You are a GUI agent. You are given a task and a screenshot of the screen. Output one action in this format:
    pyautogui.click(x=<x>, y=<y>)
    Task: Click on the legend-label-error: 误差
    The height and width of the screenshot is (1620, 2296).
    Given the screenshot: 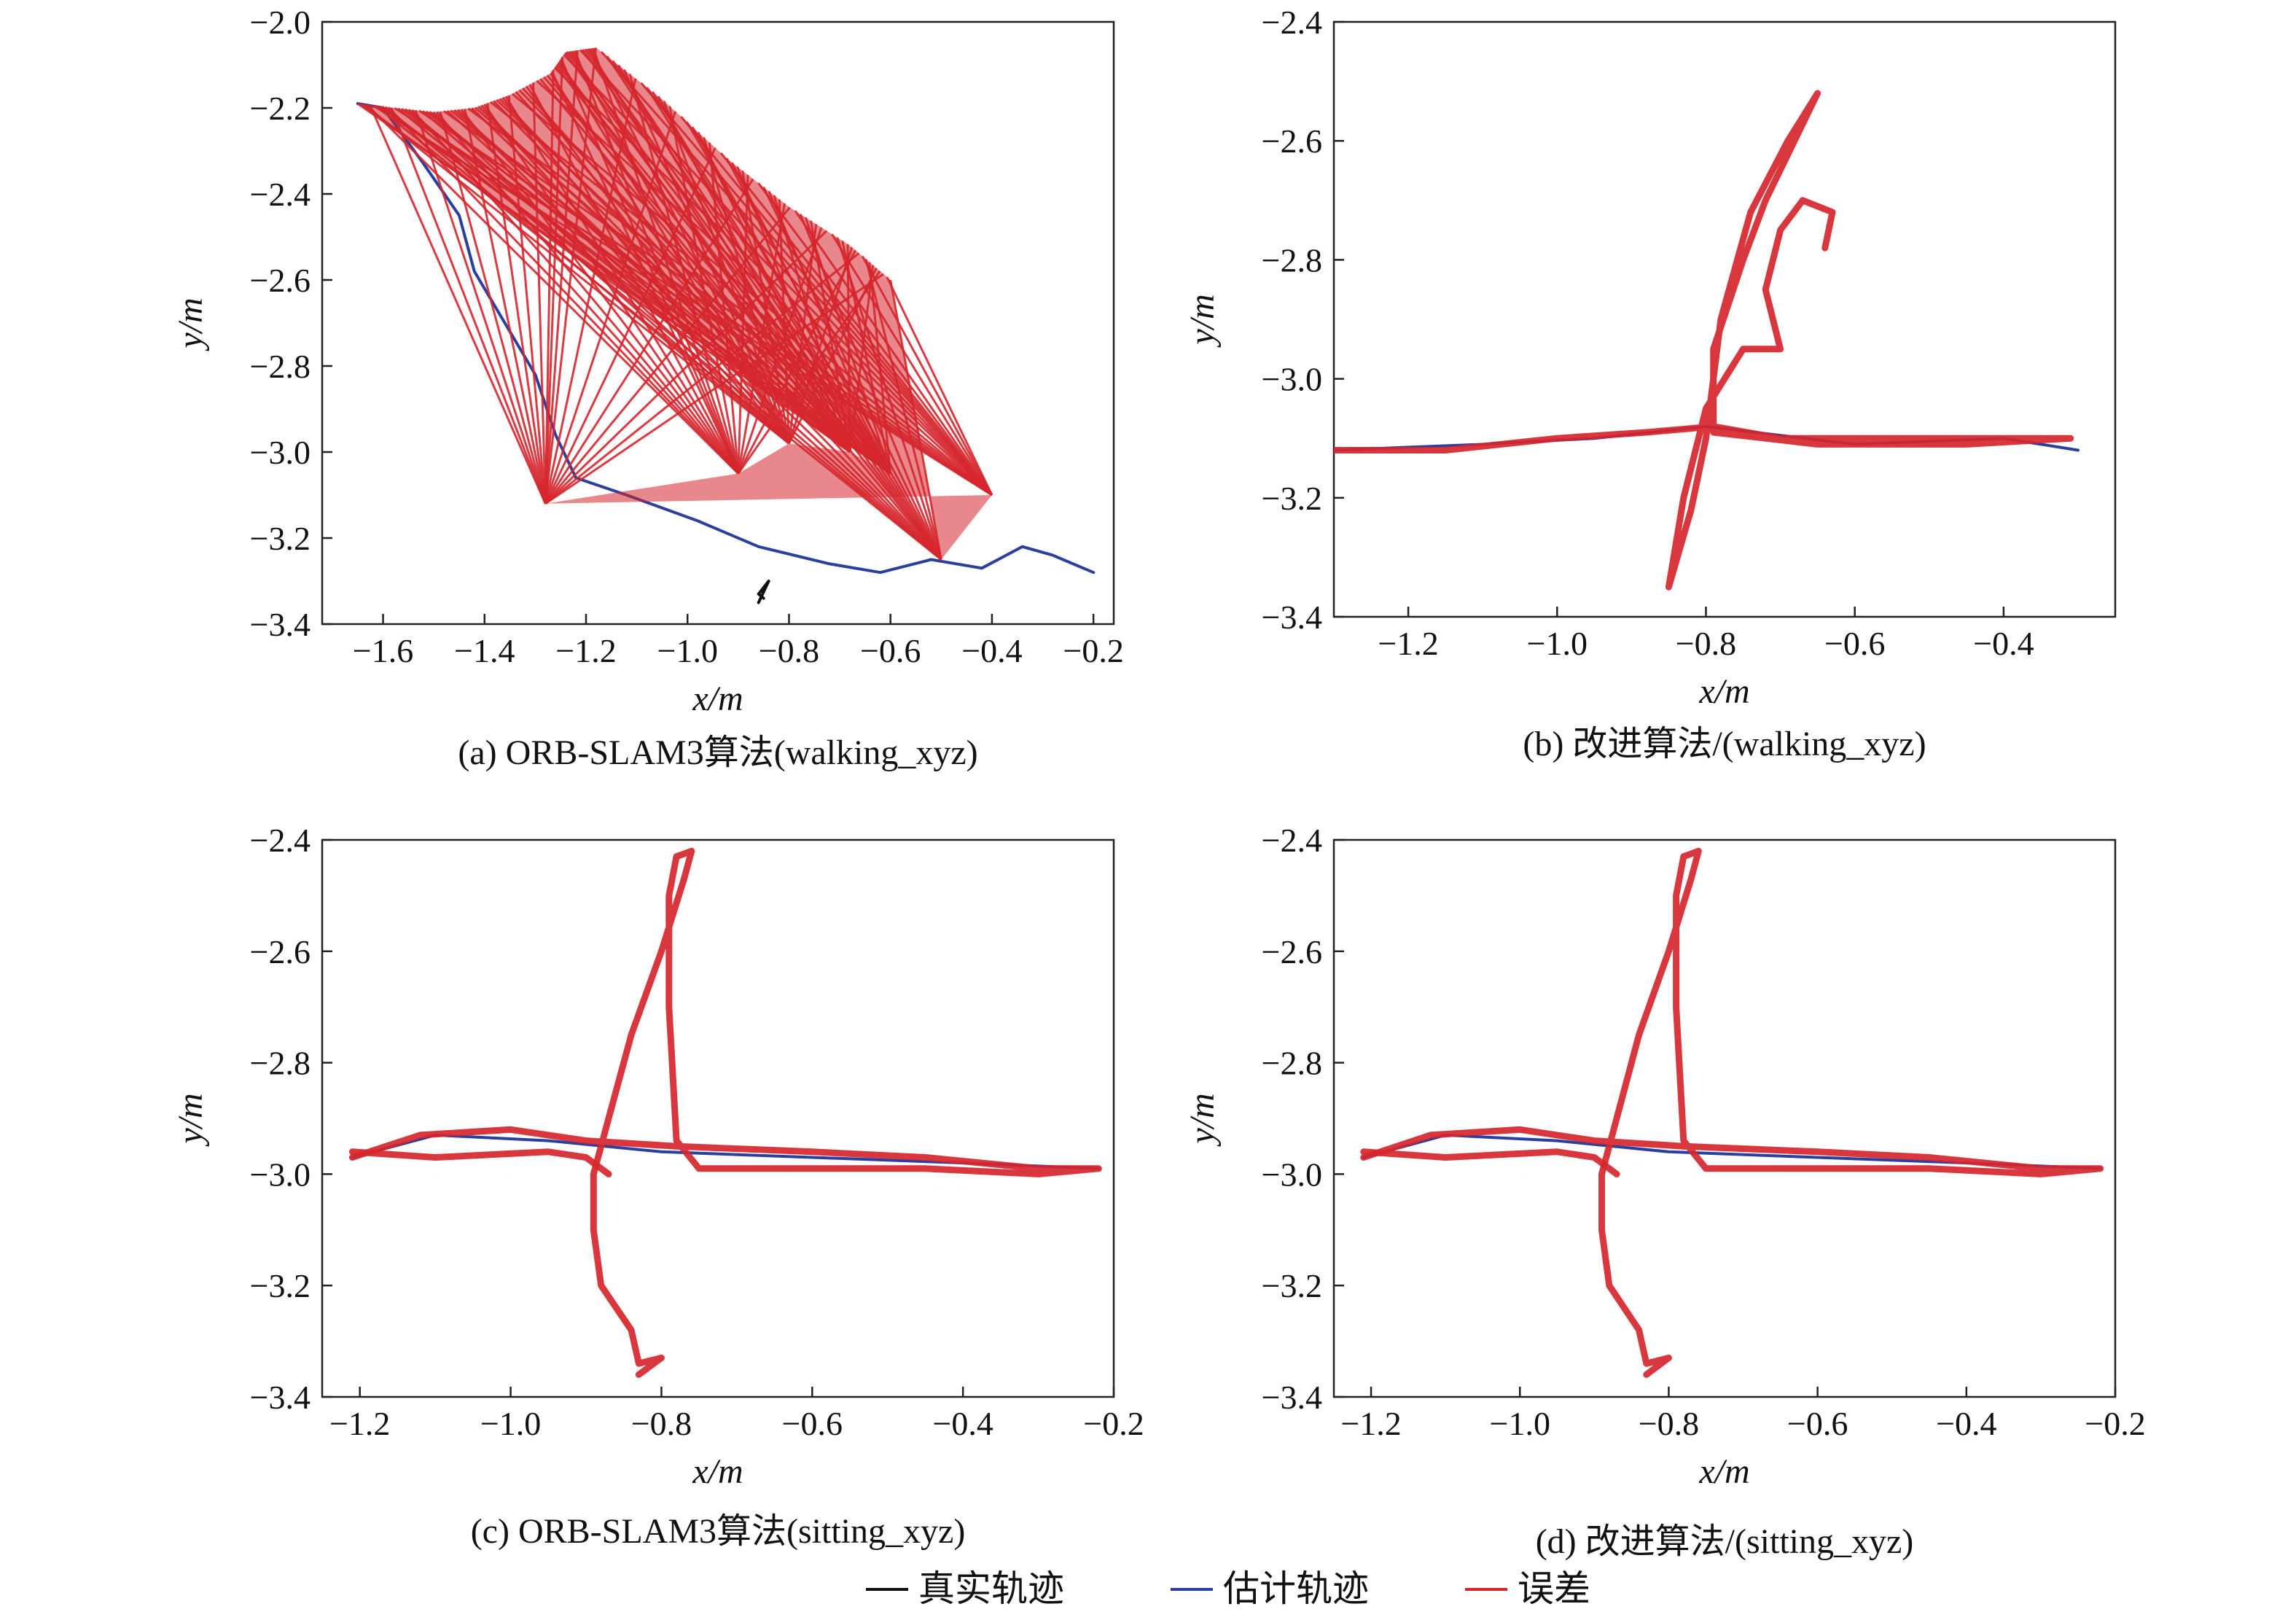 What is the action you would take?
    pyautogui.click(x=1554, y=1588)
    